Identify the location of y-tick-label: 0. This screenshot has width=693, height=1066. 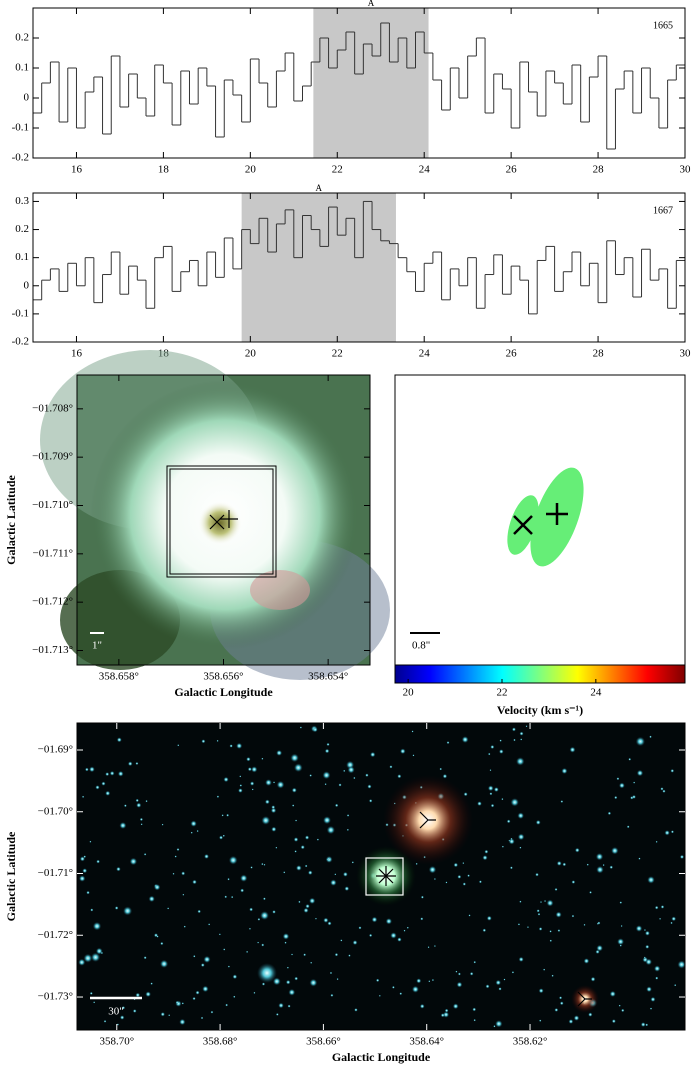
(27, 98).